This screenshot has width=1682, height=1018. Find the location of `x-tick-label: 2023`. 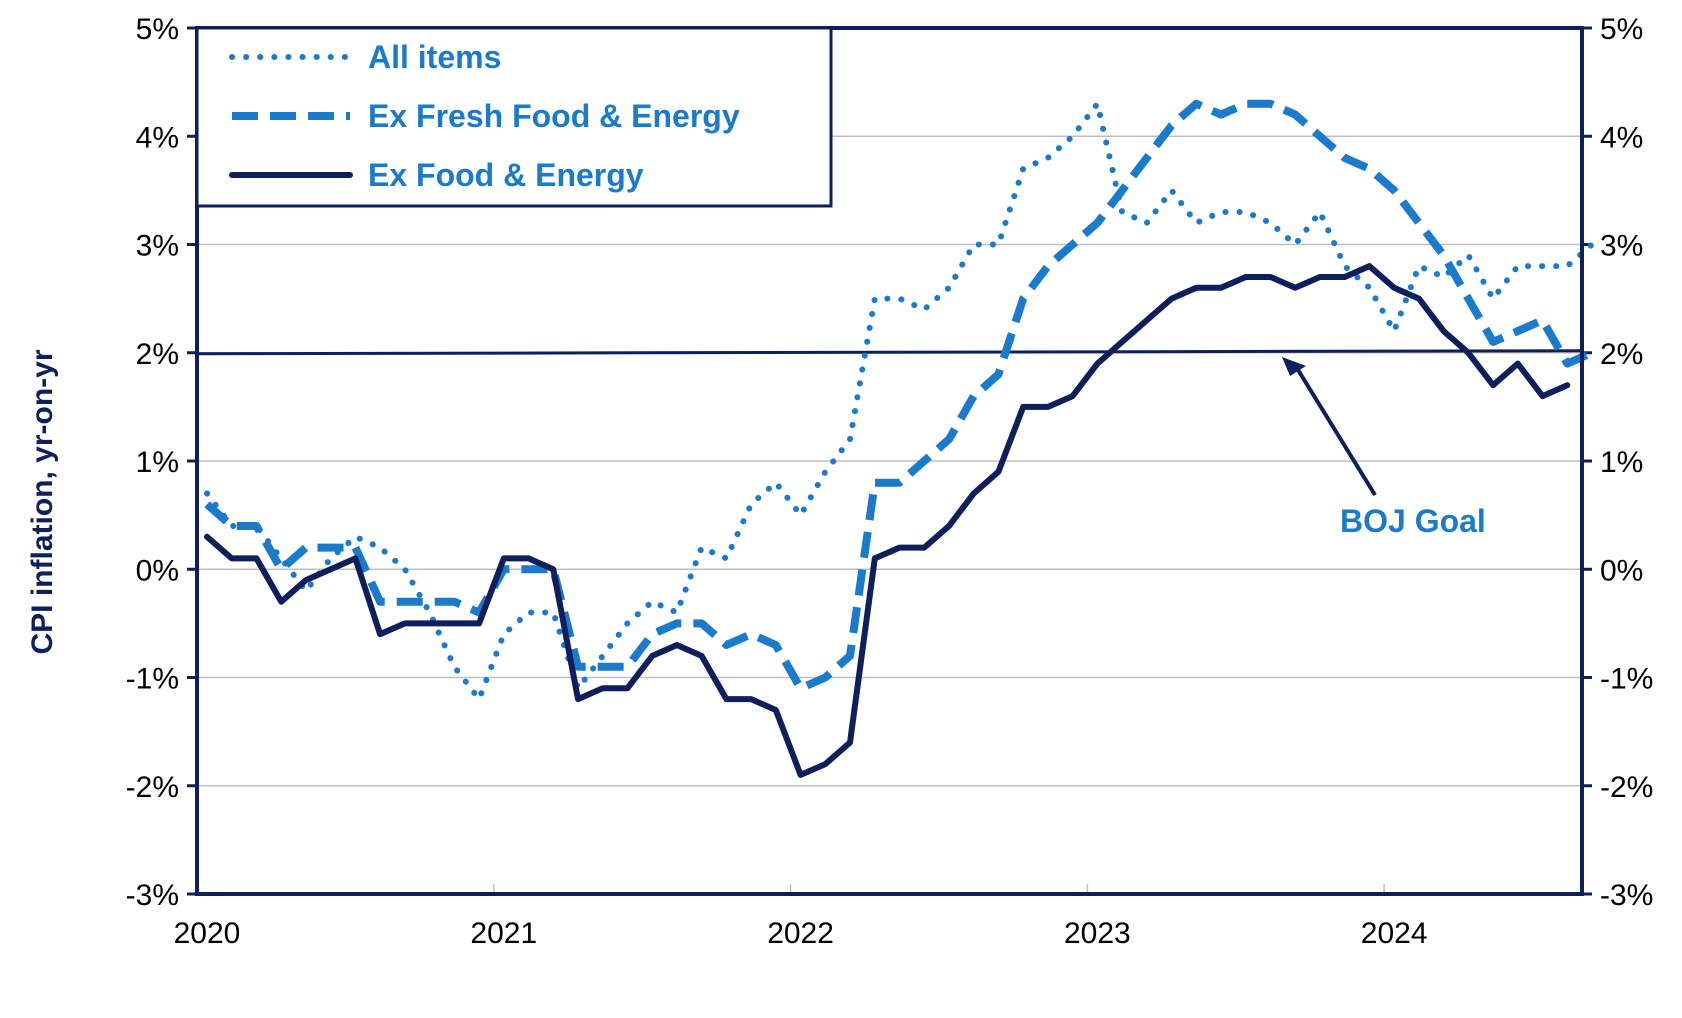

x-tick-label: 2023 is located at coordinates (1097, 933).